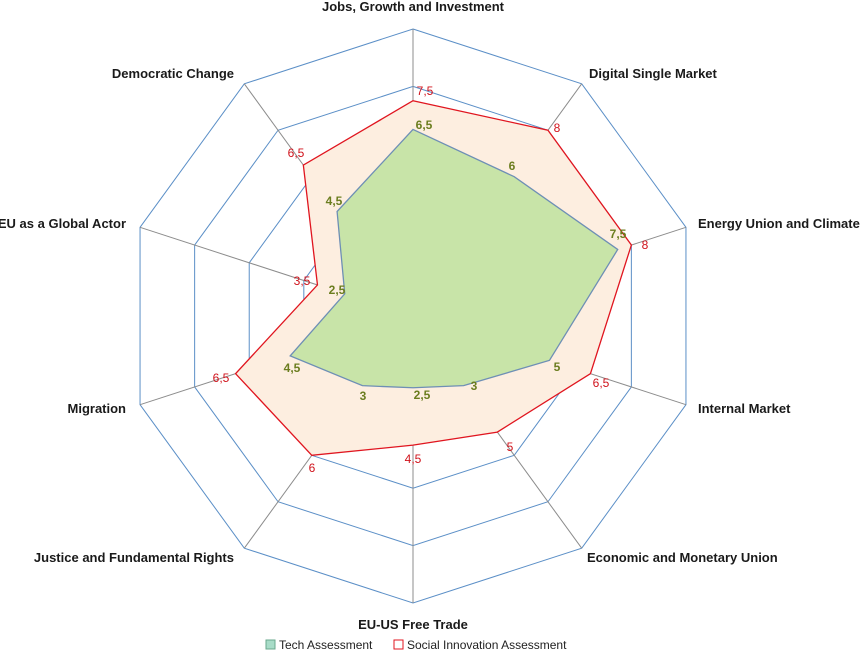 The width and height of the screenshot is (861, 660). Describe the element at coordinates (557, 367) in the screenshot. I see `tech-value-label: 5` at that location.